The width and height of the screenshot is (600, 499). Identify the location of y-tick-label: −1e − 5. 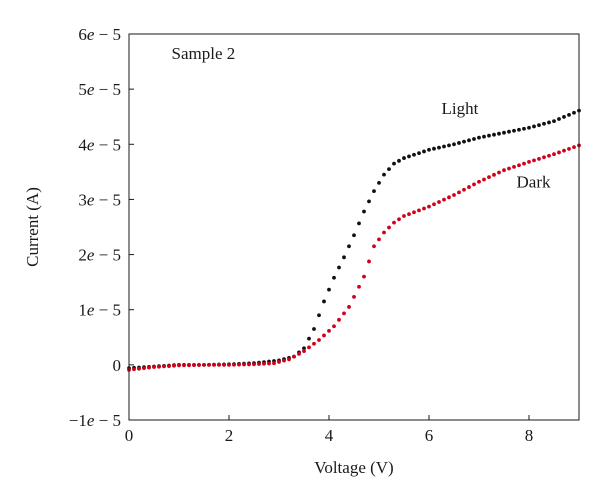
(95, 420).